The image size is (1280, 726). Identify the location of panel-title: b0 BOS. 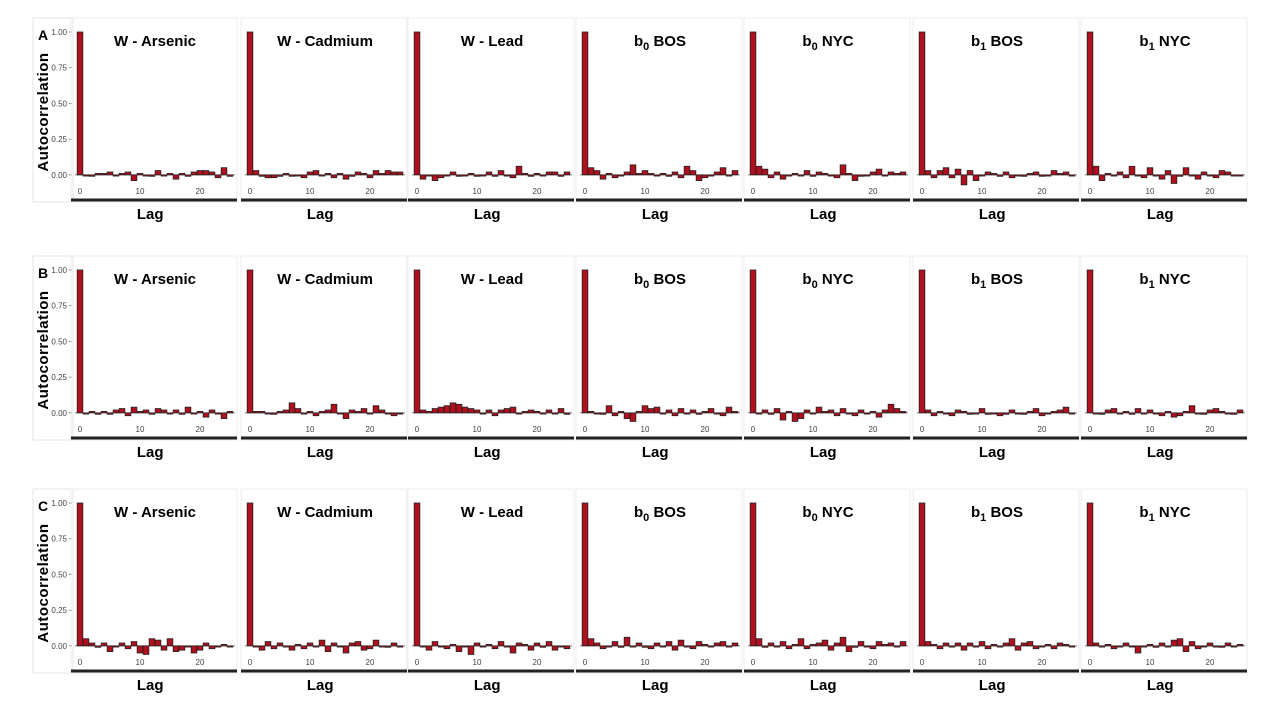
(660, 281).